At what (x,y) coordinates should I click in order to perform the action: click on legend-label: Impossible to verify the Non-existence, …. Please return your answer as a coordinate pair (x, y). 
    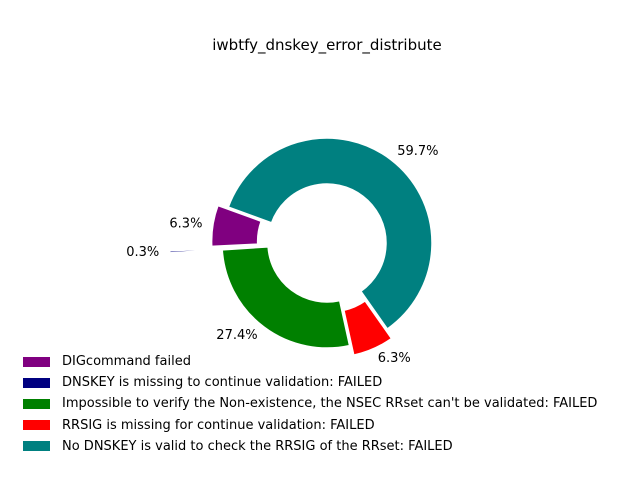
    Looking at the image, I should click on (330, 404).